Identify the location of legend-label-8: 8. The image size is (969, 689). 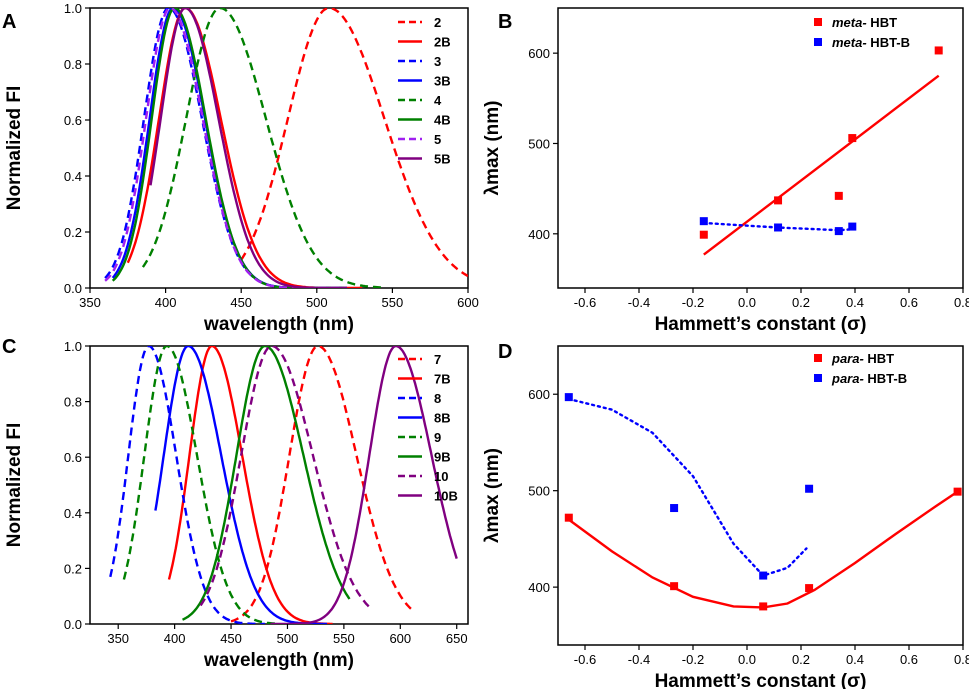
(437, 398).